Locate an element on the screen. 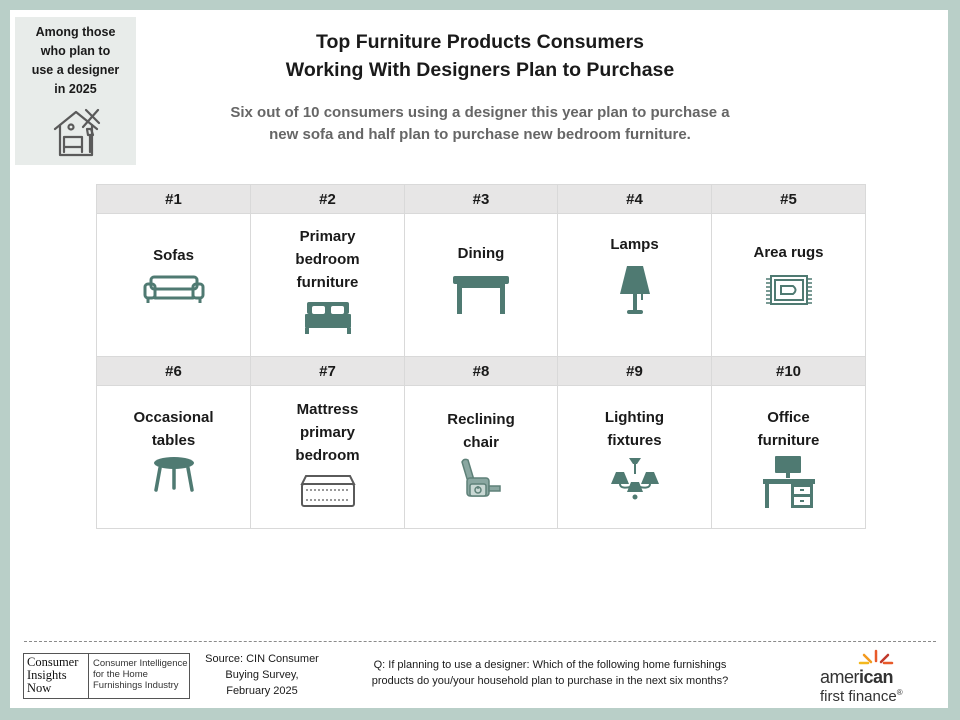 The width and height of the screenshot is (960, 720). rank-6: #6 is located at coordinates (173, 371).